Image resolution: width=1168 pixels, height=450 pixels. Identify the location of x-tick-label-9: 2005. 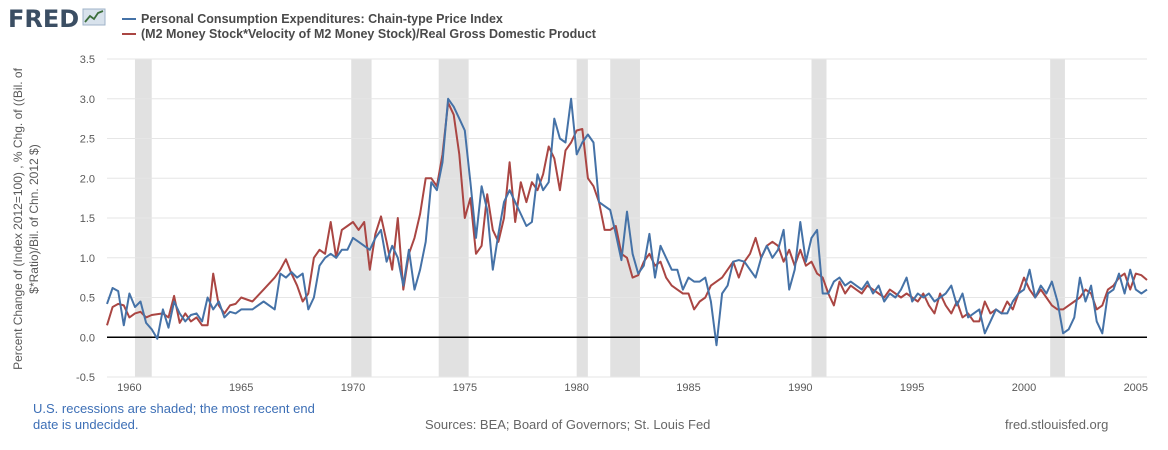
(1136, 388).